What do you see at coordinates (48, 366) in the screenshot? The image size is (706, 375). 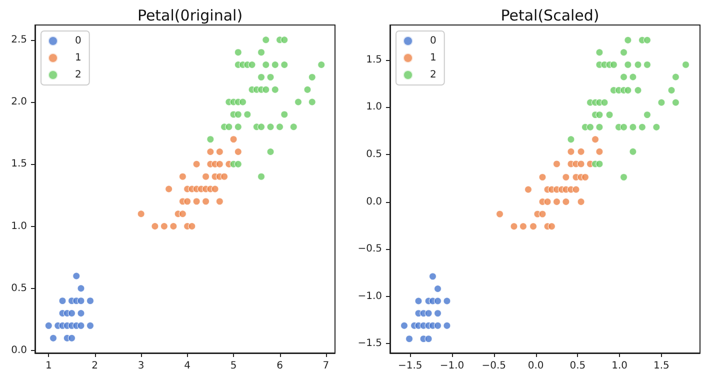 I see `x-tick-label: 1` at bounding box center [48, 366].